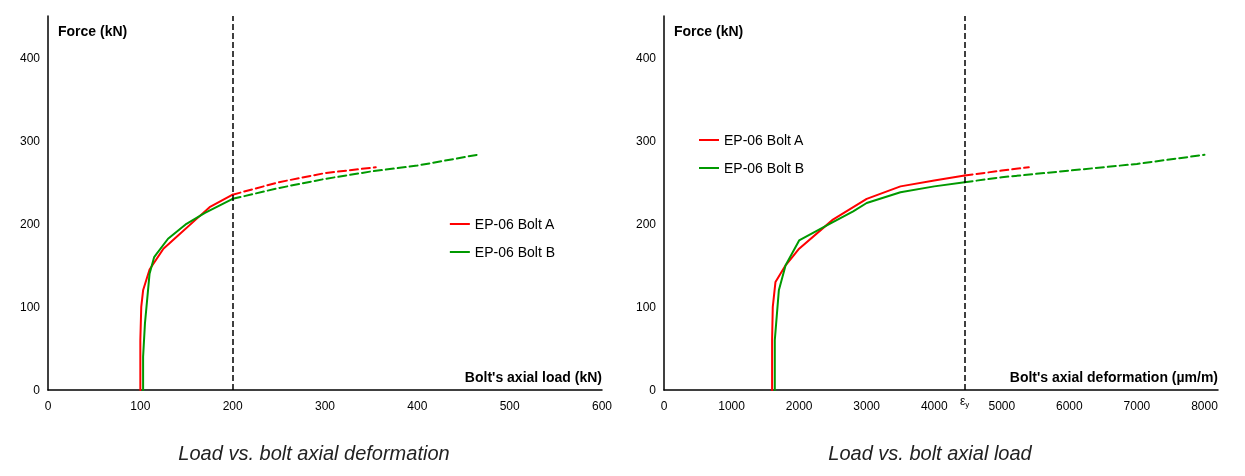  What do you see at coordinates (1070, 406) in the screenshot?
I see `x-tick-label: 6000` at bounding box center [1070, 406].